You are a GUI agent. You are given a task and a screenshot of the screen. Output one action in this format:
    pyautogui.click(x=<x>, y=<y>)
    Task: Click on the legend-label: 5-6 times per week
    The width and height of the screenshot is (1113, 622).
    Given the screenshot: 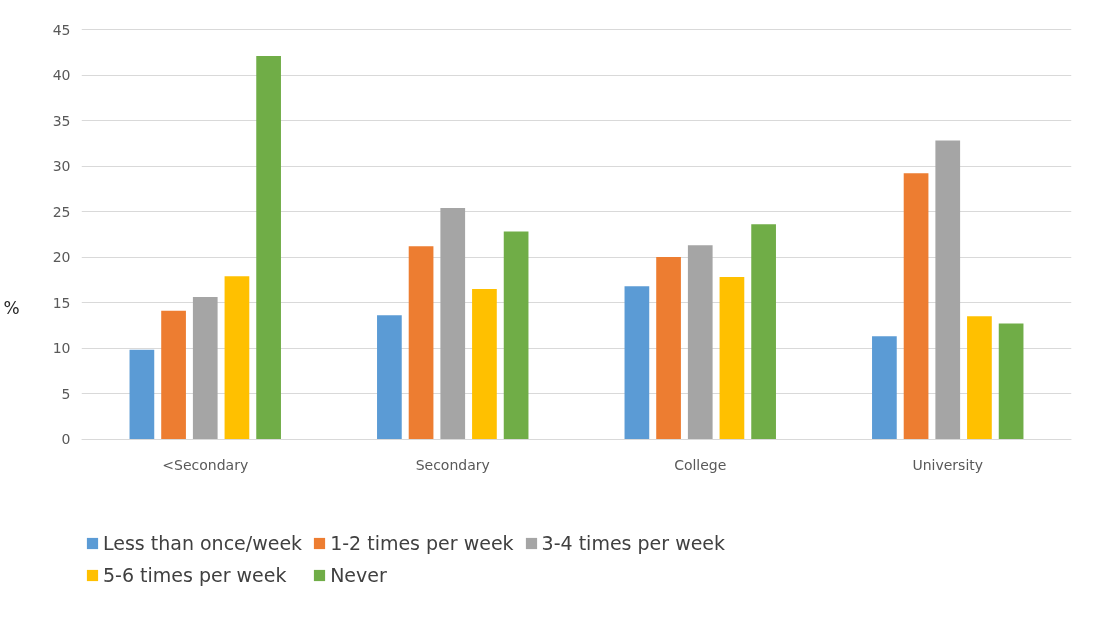 What is the action you would take?
    pyautogui.click(x=195, y=575)
    